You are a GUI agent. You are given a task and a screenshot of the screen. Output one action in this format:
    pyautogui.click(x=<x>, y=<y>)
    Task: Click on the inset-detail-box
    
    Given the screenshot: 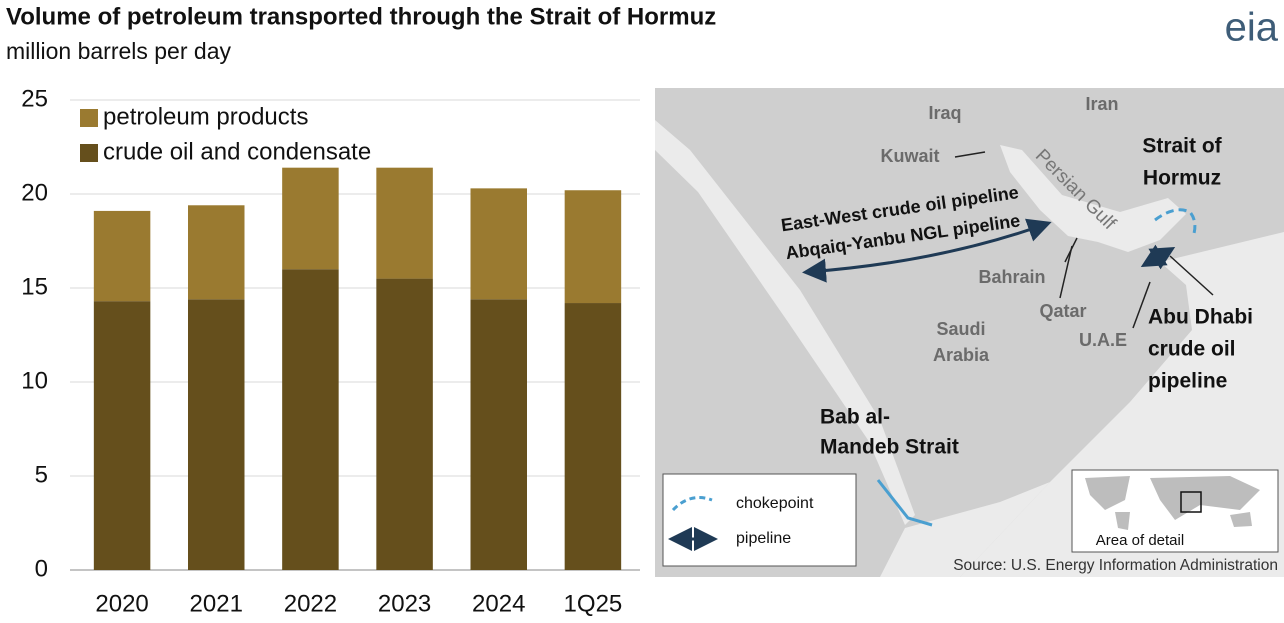 What is the action you would take?
    pyautogui.click(x=1191, y=502)
    